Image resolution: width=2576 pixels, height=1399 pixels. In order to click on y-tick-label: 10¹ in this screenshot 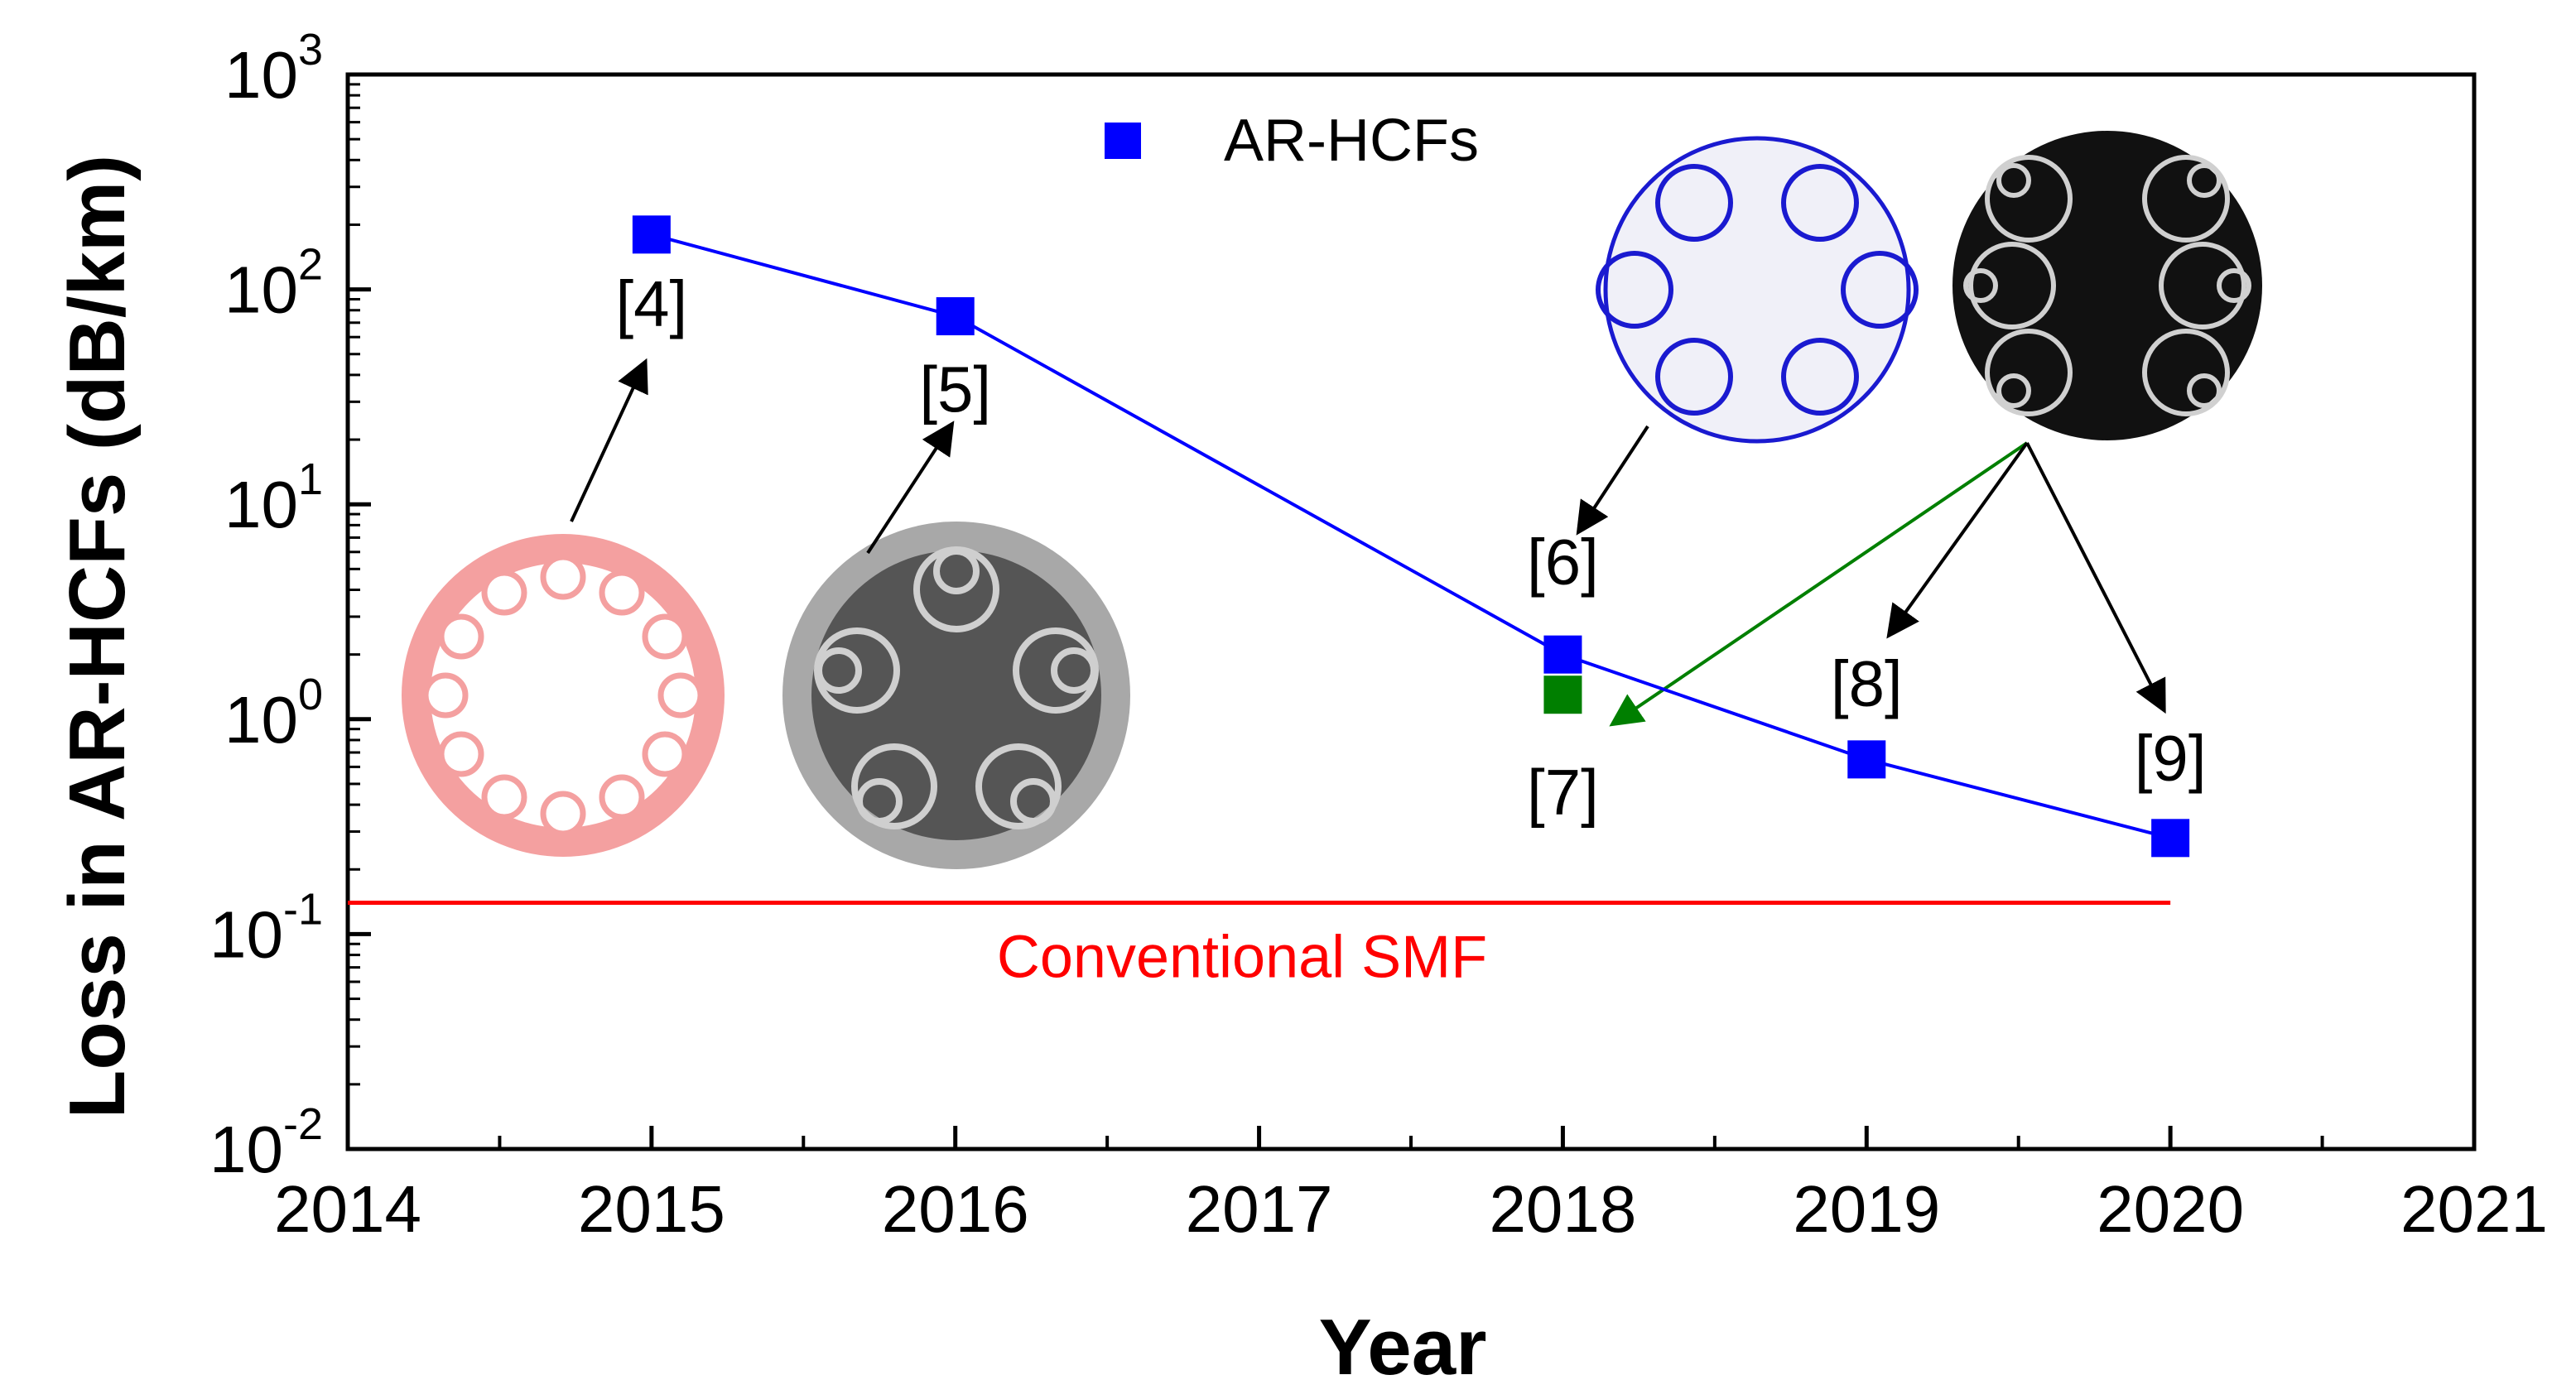, I will do `click(273, 497)`.